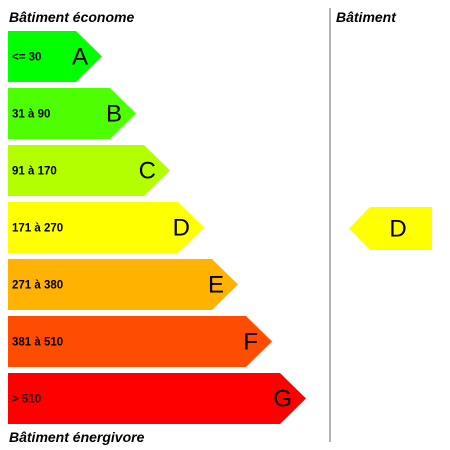  What do you see at coordinates (26, 58) in the screenshot?
I see `energy-class-range: <= 30` at bounding box center [26, 58].